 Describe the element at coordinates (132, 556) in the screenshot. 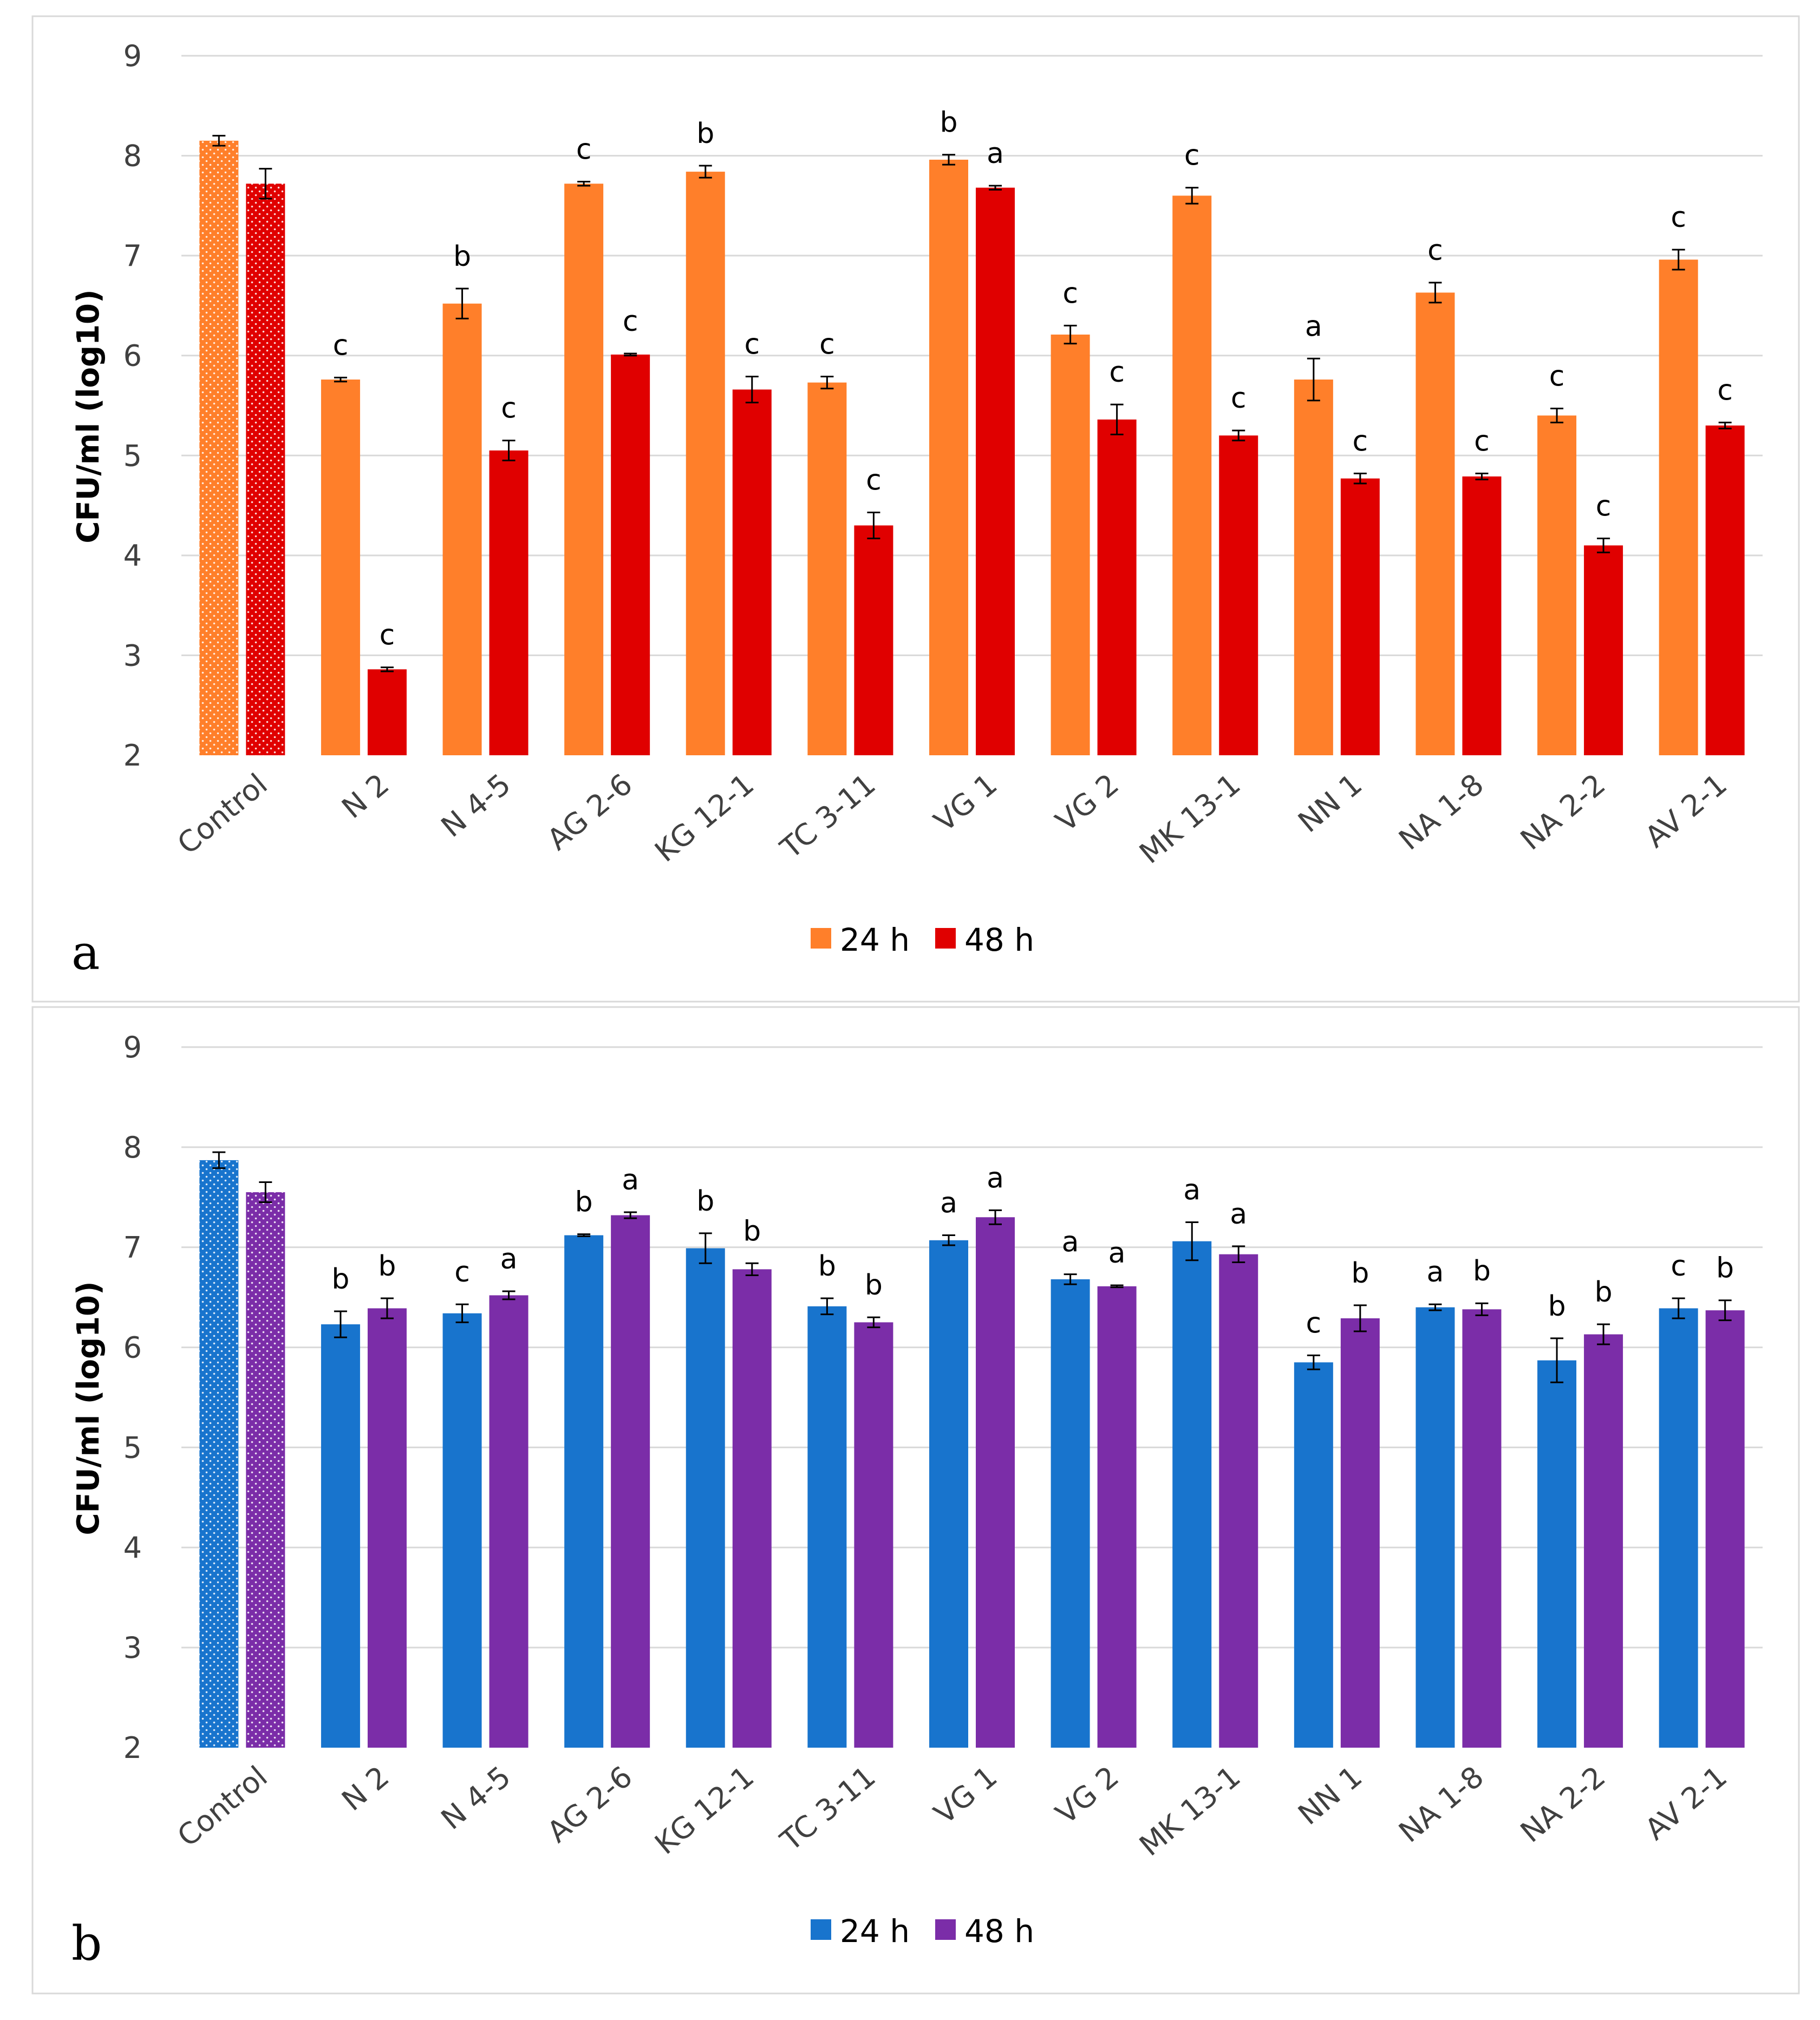

I see `y-tick-label: 4` at that location.